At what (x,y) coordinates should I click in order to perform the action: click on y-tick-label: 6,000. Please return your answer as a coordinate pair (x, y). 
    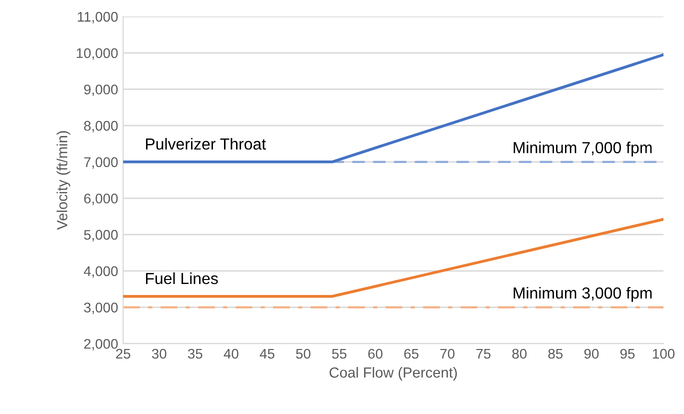
    Looking at the image, I should click on (101, 200).